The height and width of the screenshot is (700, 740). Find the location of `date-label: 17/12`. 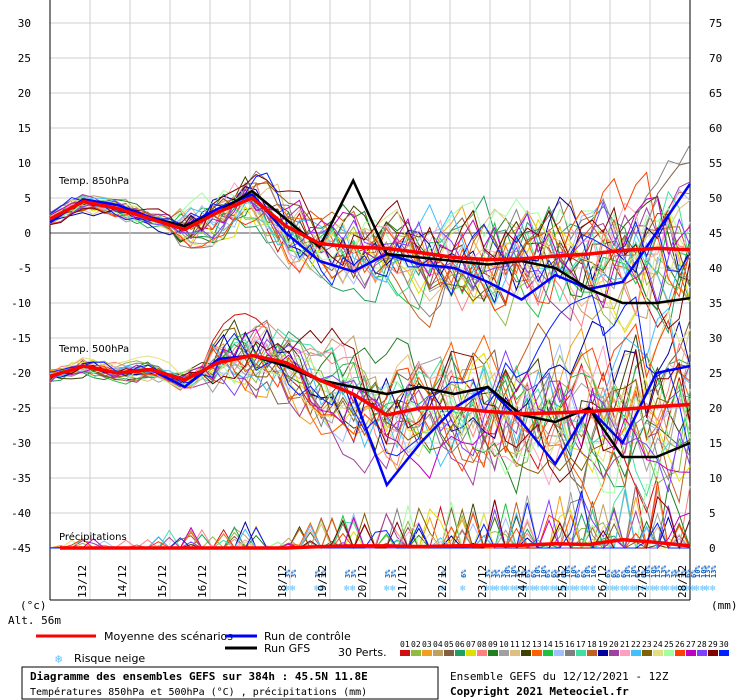

date-label: 17/12 is located at coordinates (242, 581).